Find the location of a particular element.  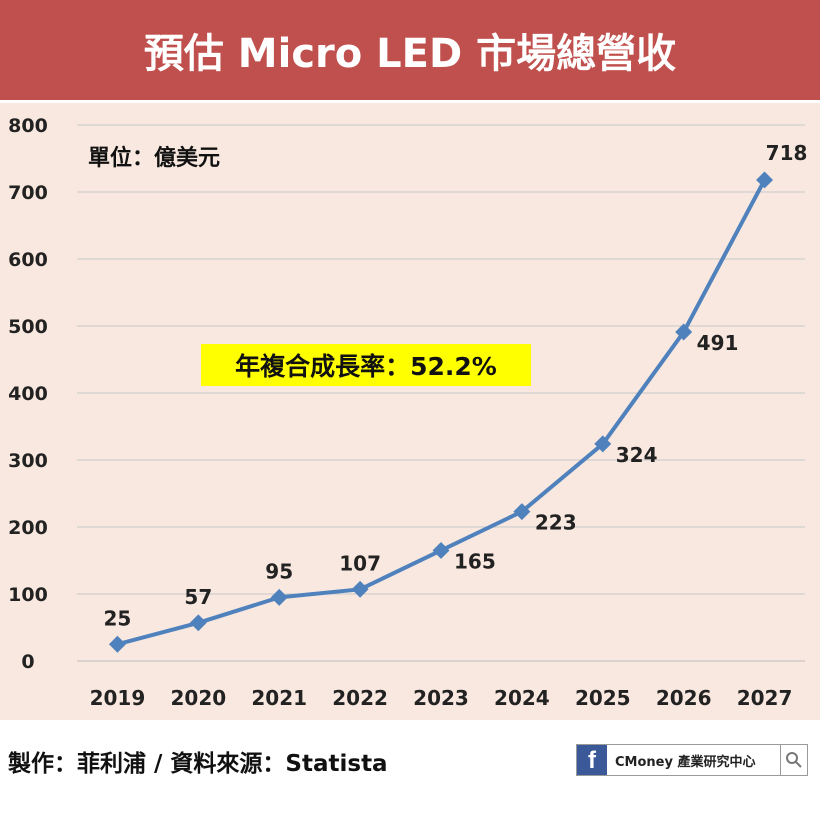

brand-badge: f CMoney 產業研究中心 is located at coordinates (692, 760).